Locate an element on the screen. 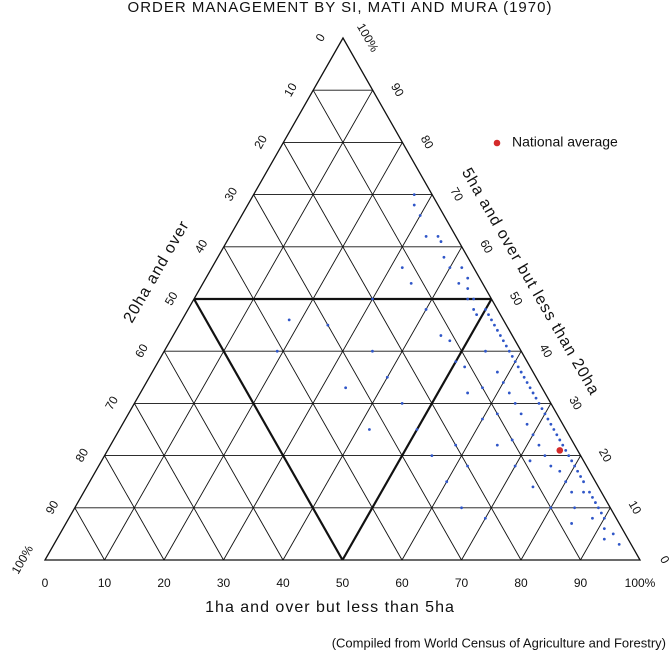 This screenshot has height=656, width=671. a-axis-title: 1ha and over but less than 5ha is located at coordinates (330, 607).